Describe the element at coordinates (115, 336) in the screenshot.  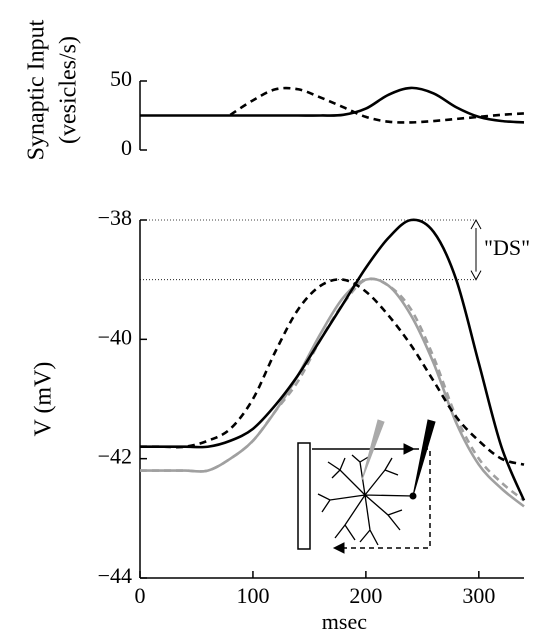
I see `y-tick-label: −40` at that location.